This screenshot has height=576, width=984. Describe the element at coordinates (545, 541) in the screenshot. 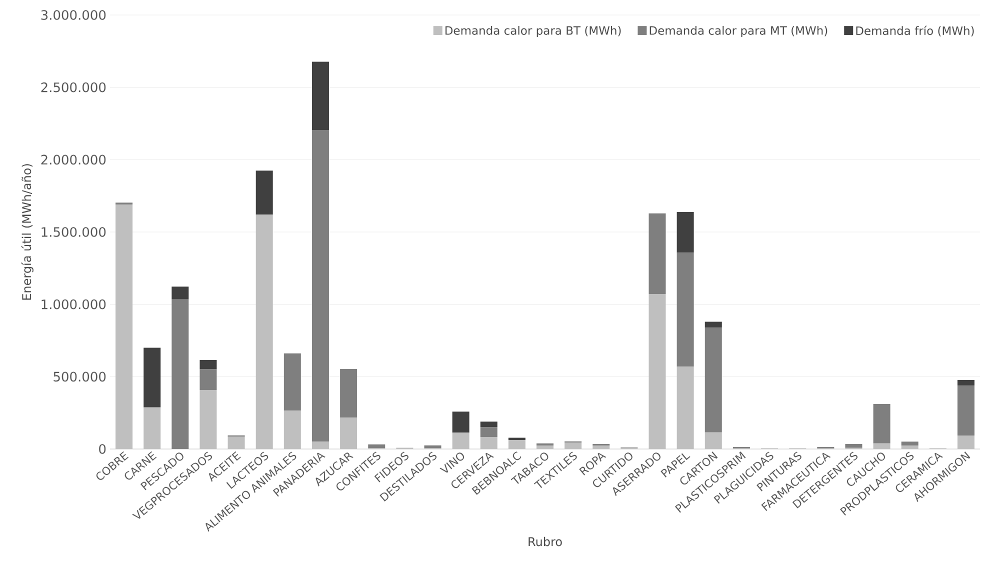

I see `x-axis-title: Rubro` at that location.